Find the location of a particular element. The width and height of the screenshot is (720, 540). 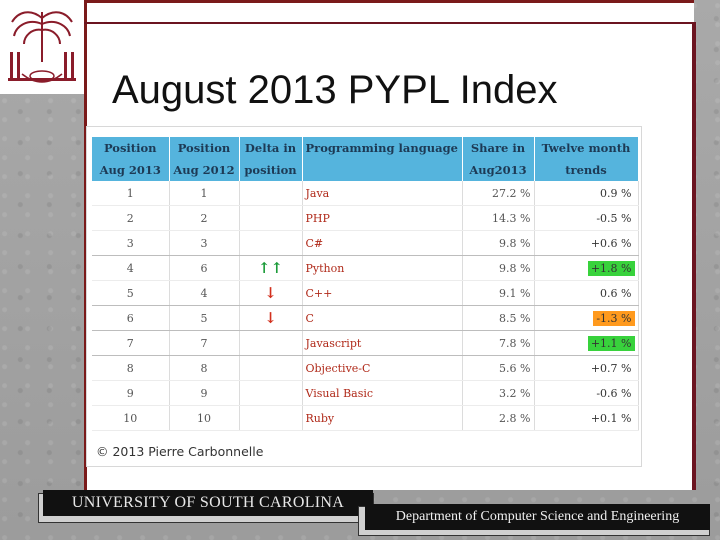

share-cell: 14.3 % is located at coordinates (498, 218).